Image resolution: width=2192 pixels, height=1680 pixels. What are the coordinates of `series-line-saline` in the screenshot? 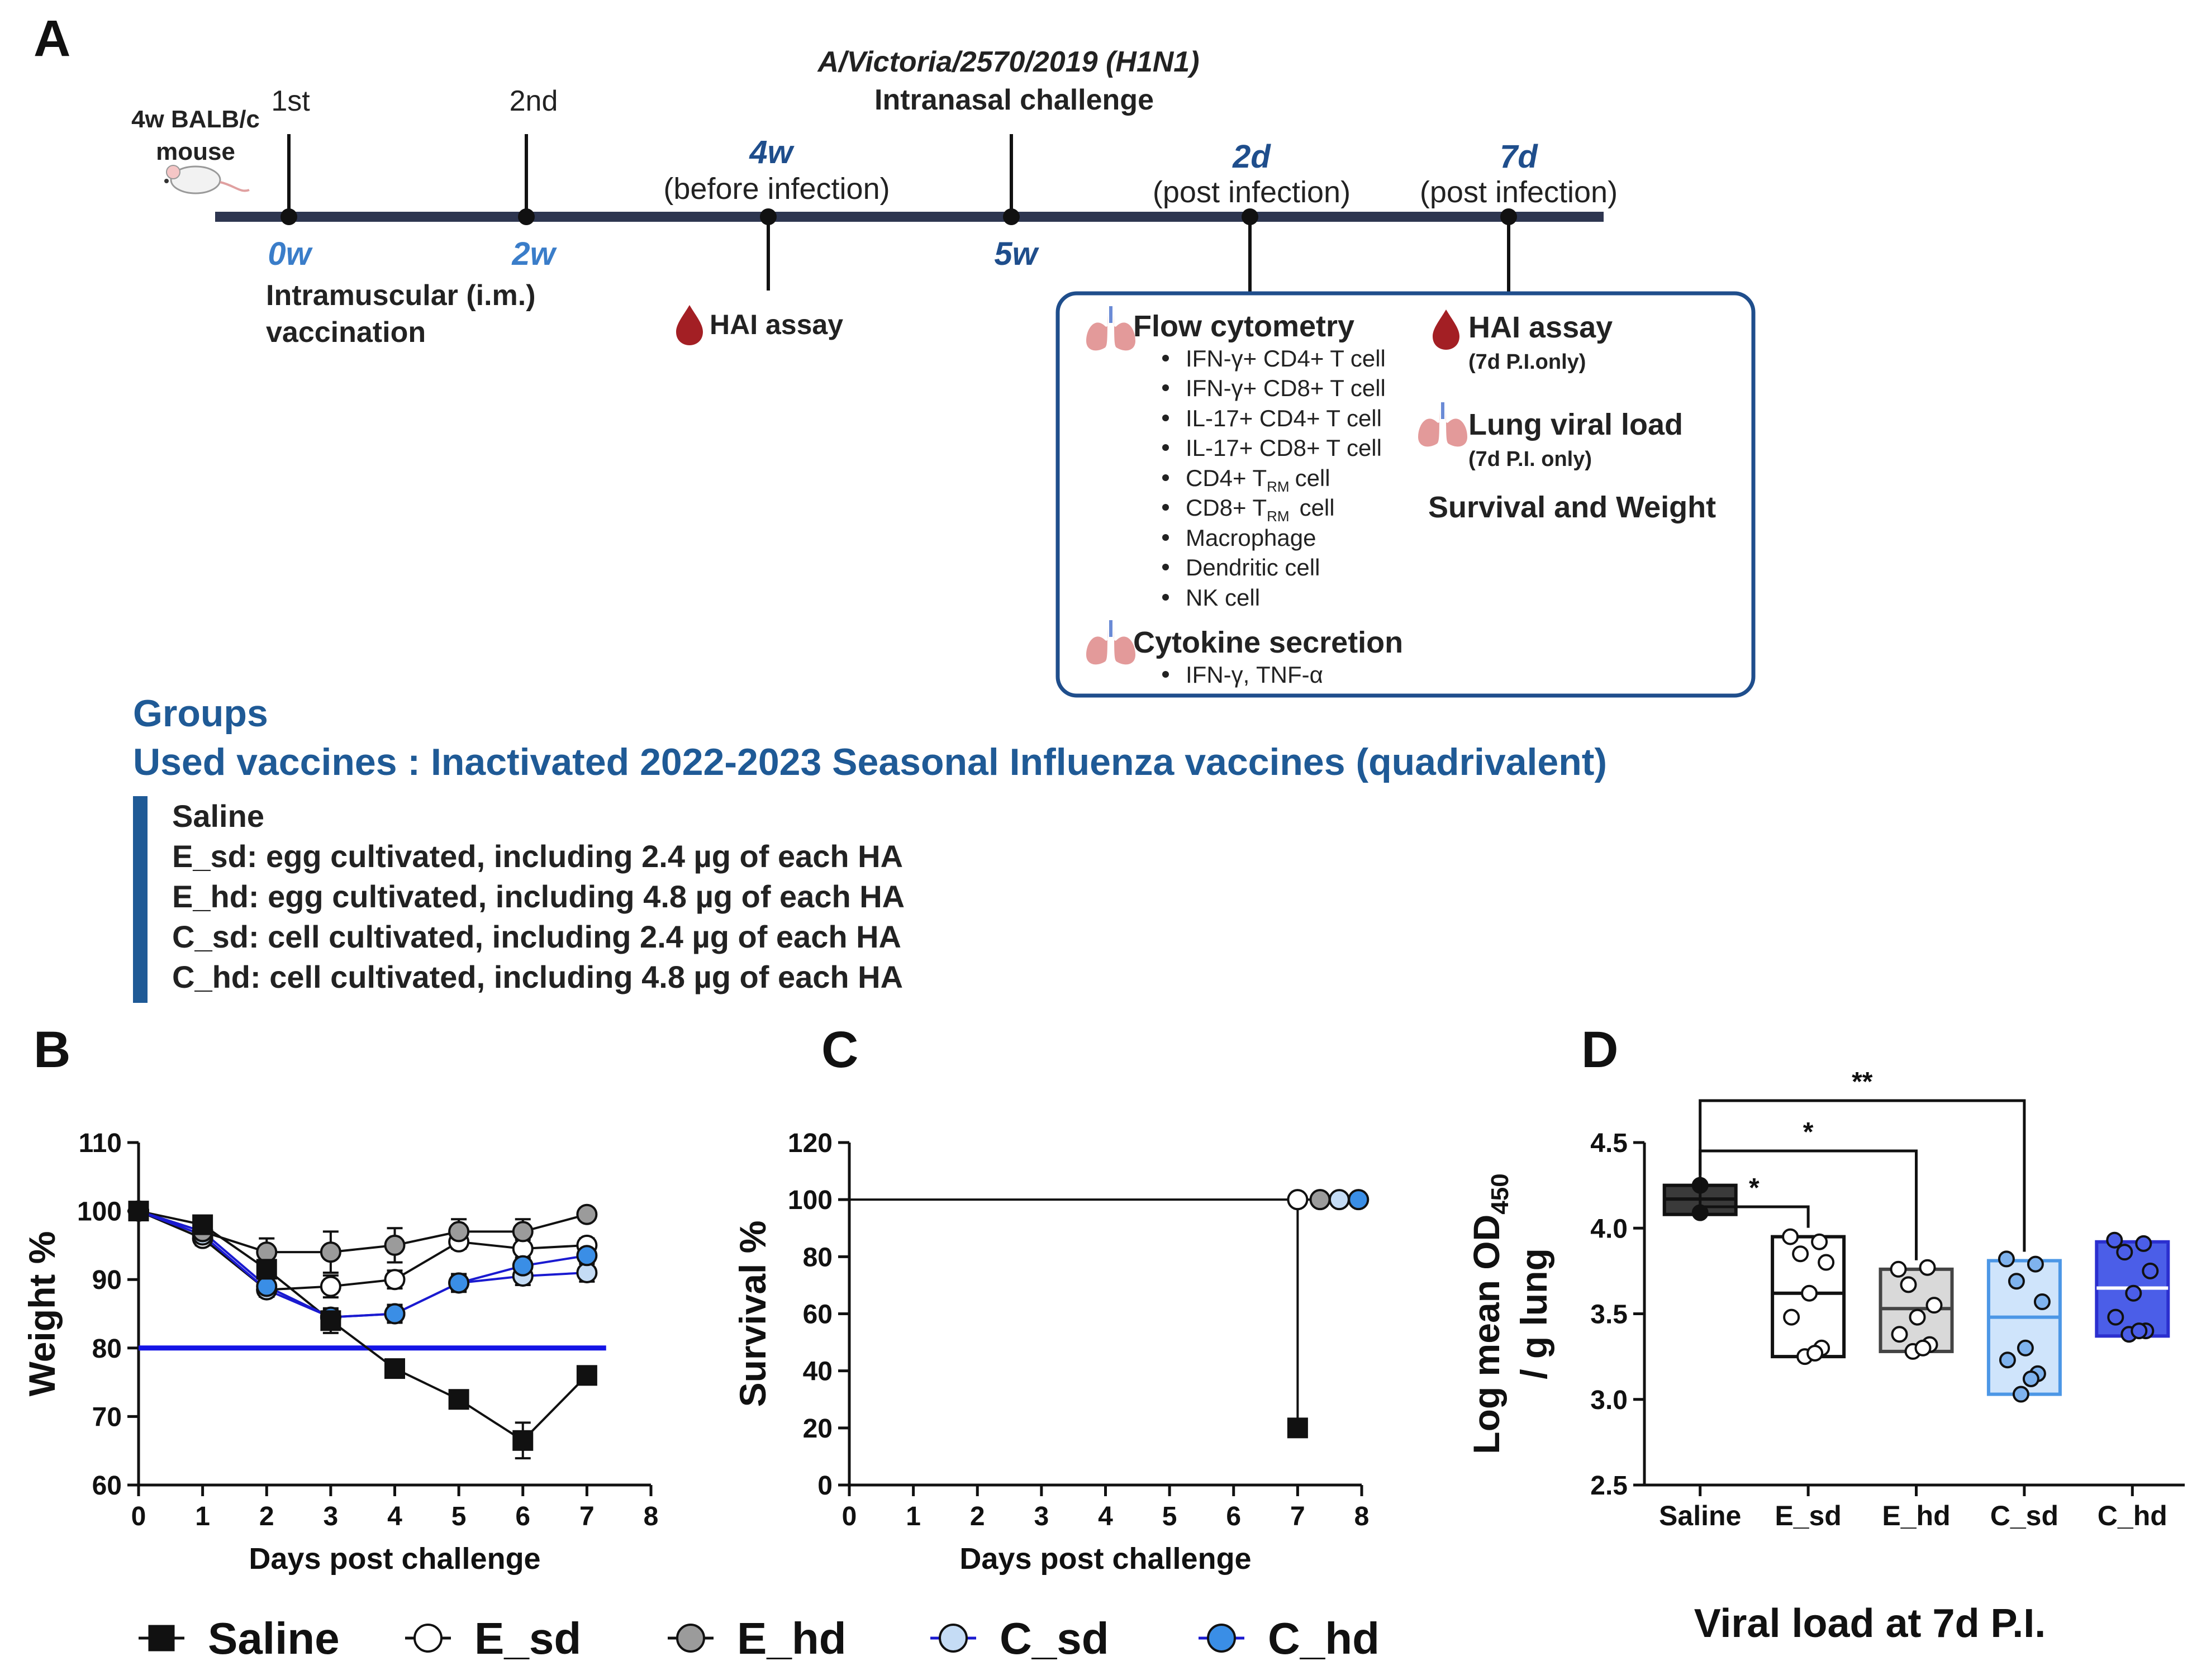 It's located at (363, 1326).